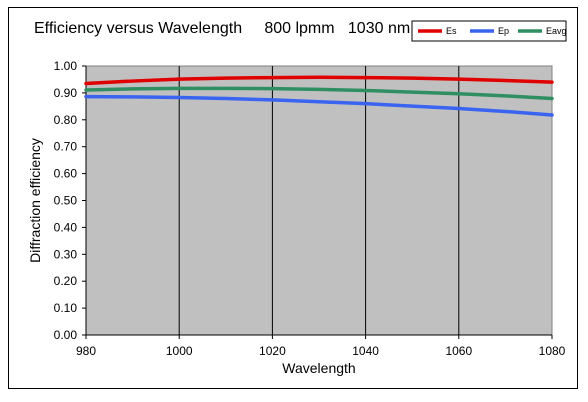 Image resolution: width=588 pixels, height=402 pixels. Describe the element at coordinates (556, 31) in the screenshot. I see `legend-label-eavg: Eavg` at that location.